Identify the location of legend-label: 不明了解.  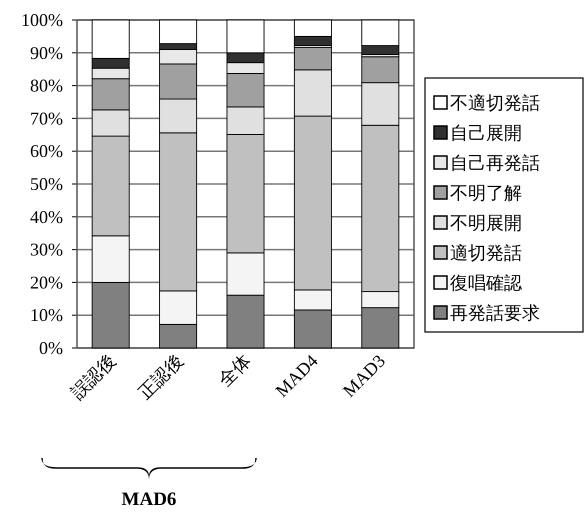
(486, 193).